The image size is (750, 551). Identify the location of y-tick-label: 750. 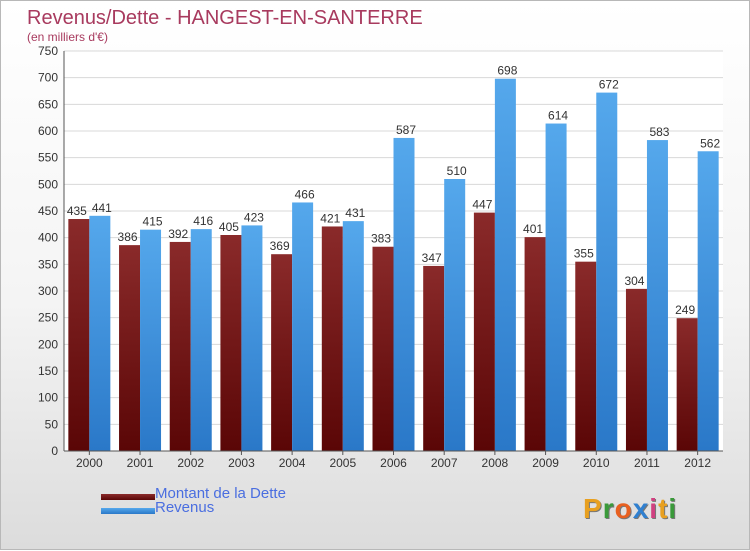
(48, 51).